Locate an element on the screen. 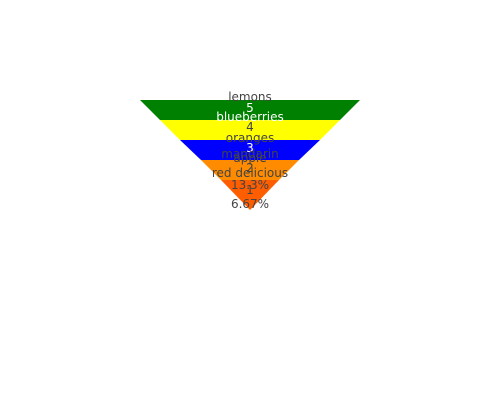 This screenshot has width=500, height=400. funnel-label: 1 is located at coordinates (250, 190).